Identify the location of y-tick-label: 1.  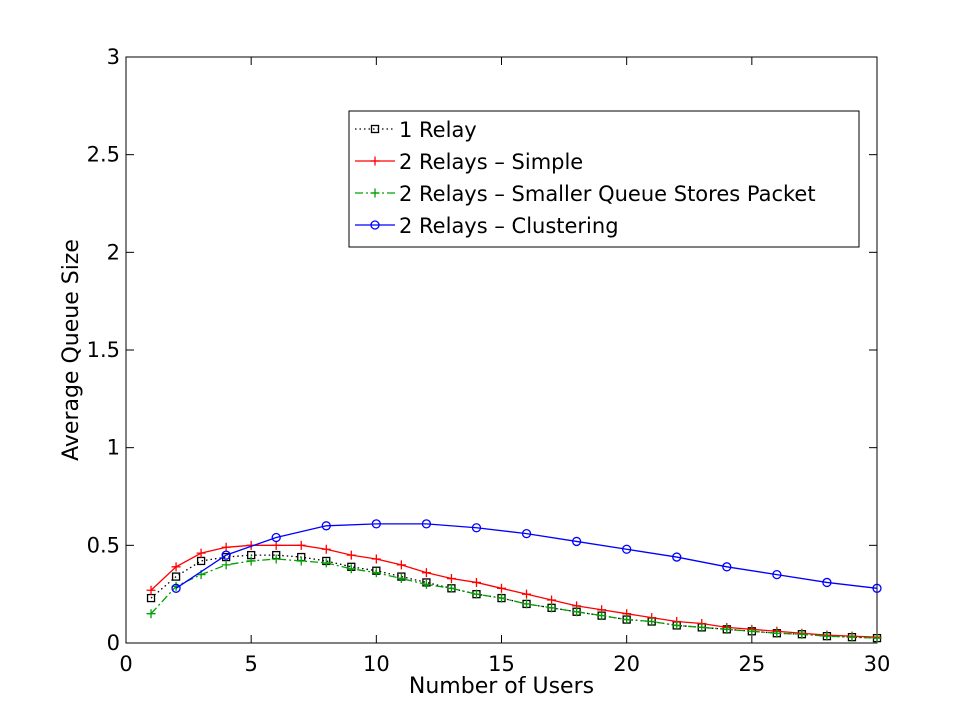
(113, 448).